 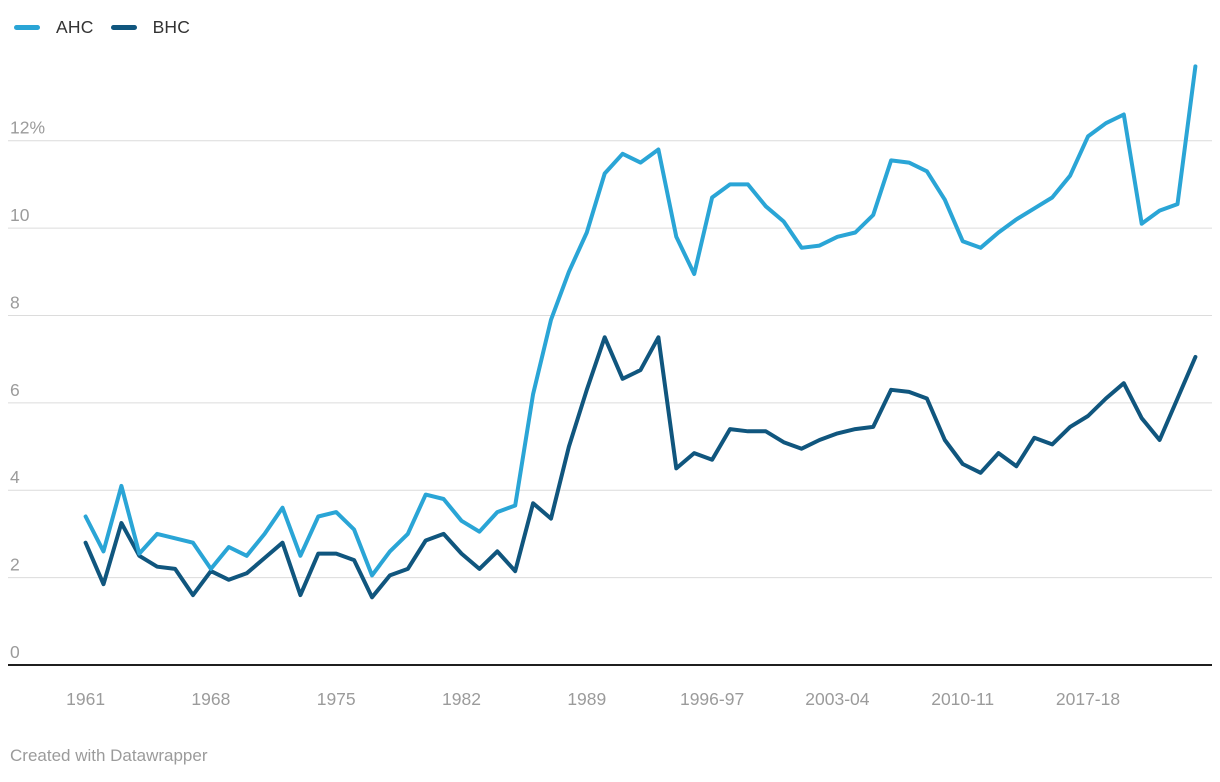 What do you see at coordinates (336, 699) in the screenshot?
I see `x-tick-label: 1975` at bounding box center [336, 699].